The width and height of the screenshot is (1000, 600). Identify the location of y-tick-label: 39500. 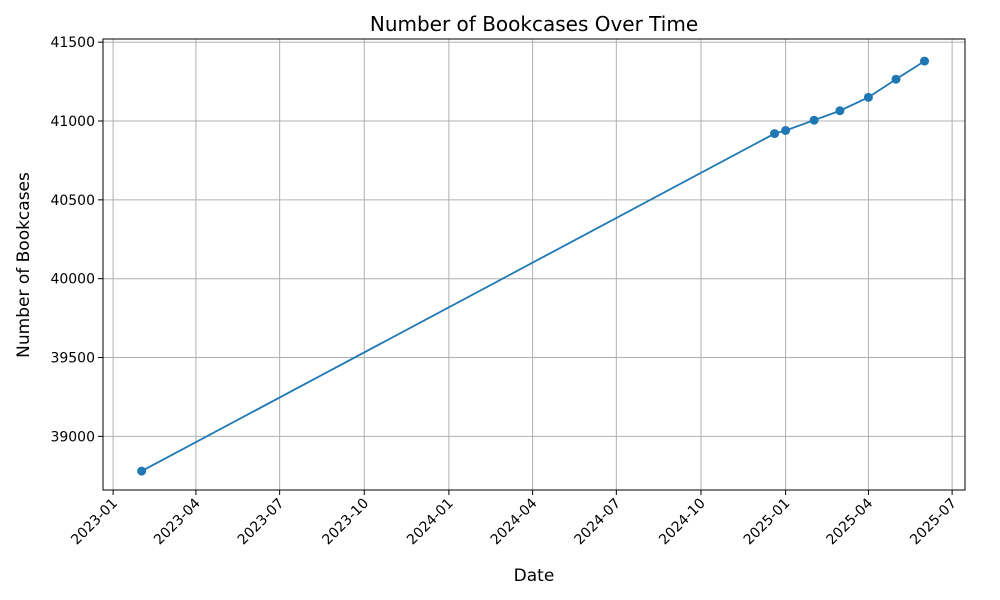
(72, 359).